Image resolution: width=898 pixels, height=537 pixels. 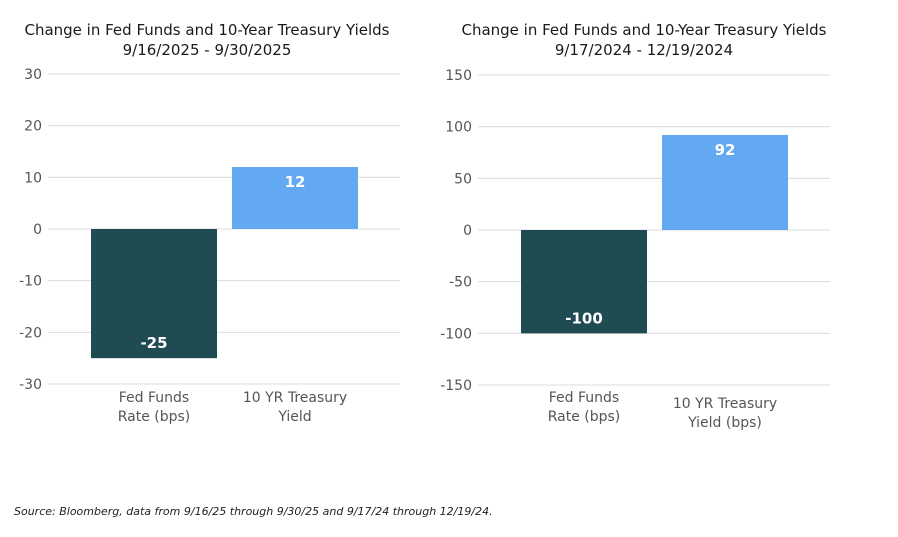 What do you see at coordinates (30, 333) in the screenshot?
I see `y-tick-label: -20` at bounding box center [30, 333].